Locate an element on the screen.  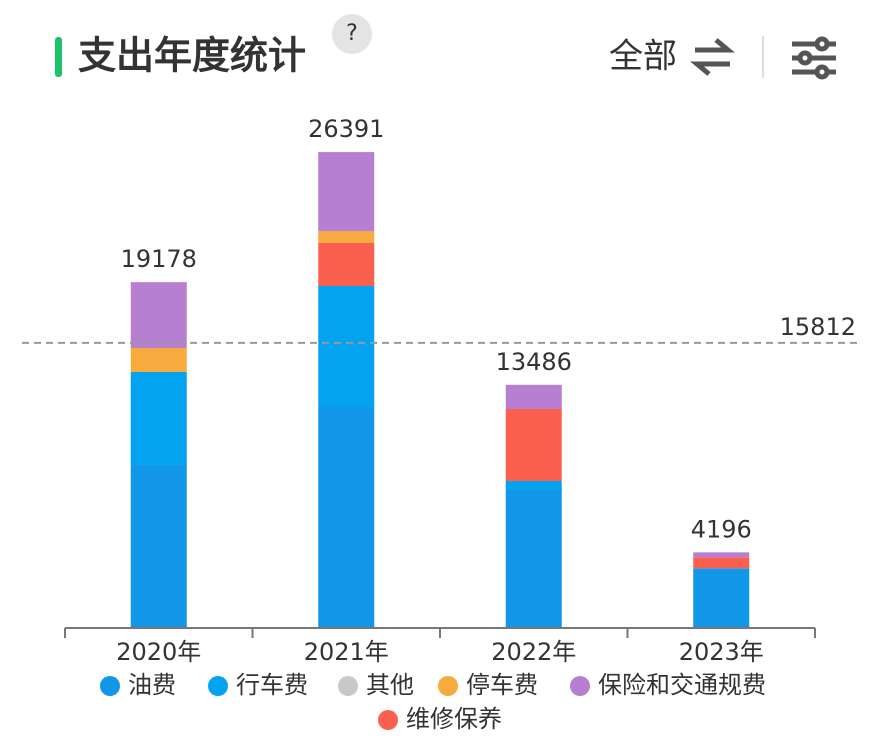
settings-icon is located at coordinates (814, 58).